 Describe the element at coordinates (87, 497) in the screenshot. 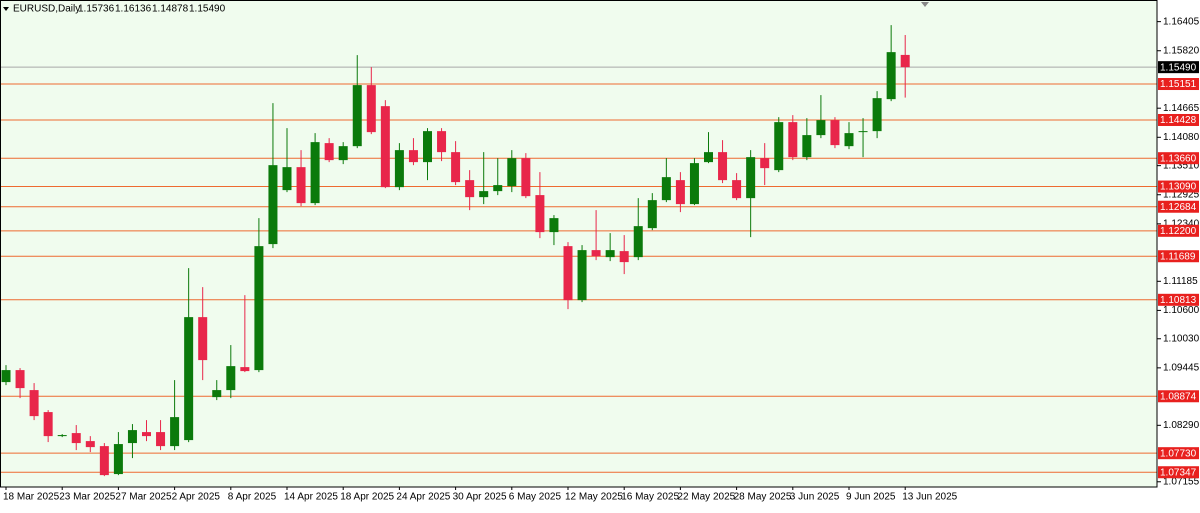

I see `x-tick-label: 23 Mar 2025` at that location.